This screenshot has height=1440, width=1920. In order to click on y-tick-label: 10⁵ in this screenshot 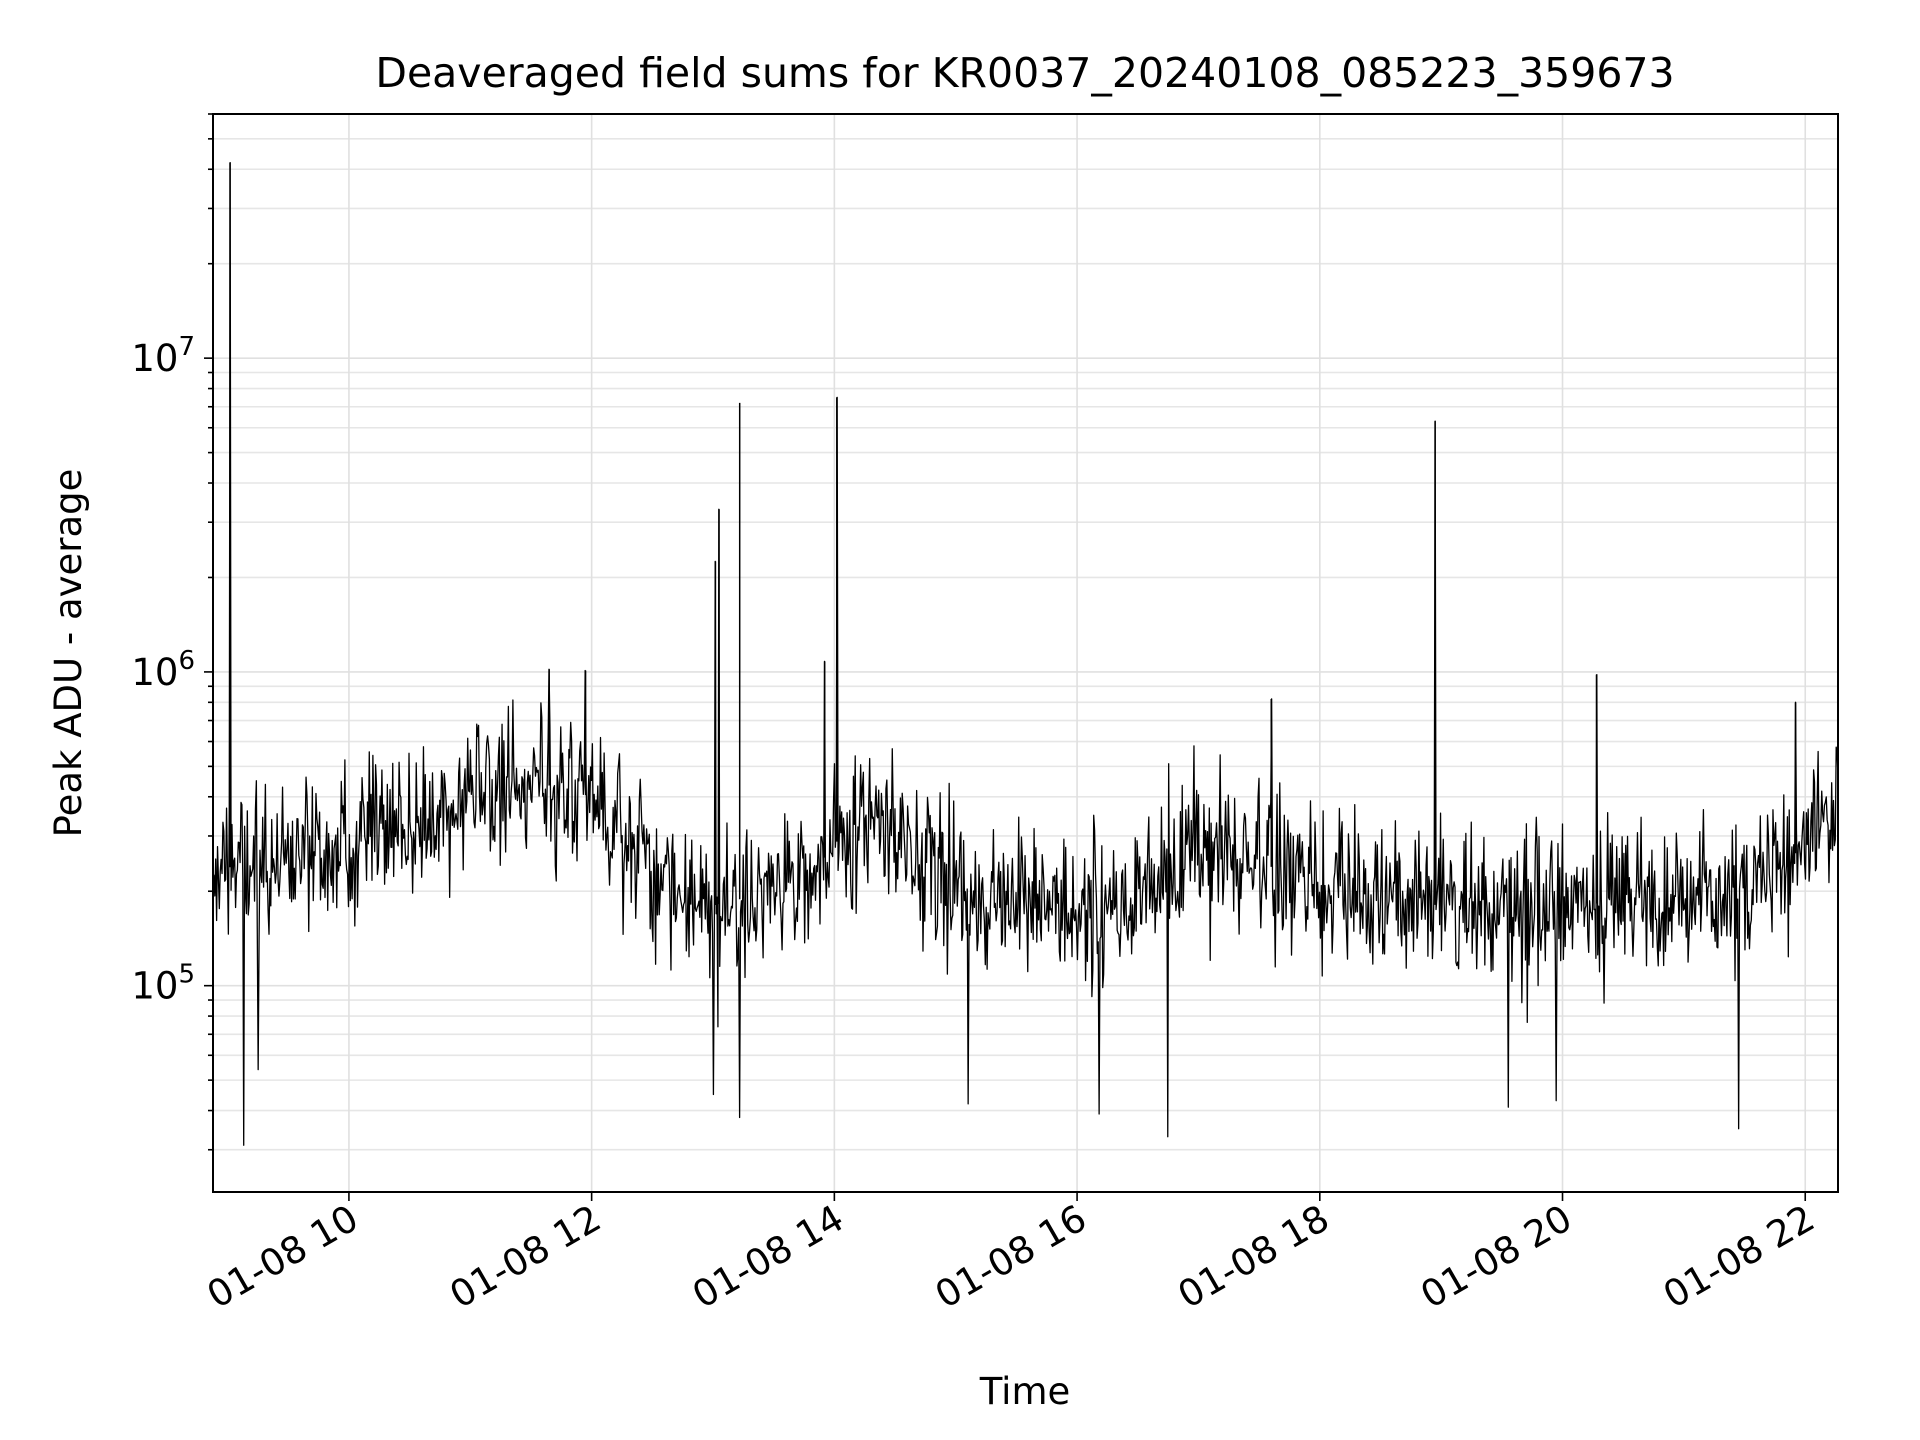, I will do `click(163, 984)`.